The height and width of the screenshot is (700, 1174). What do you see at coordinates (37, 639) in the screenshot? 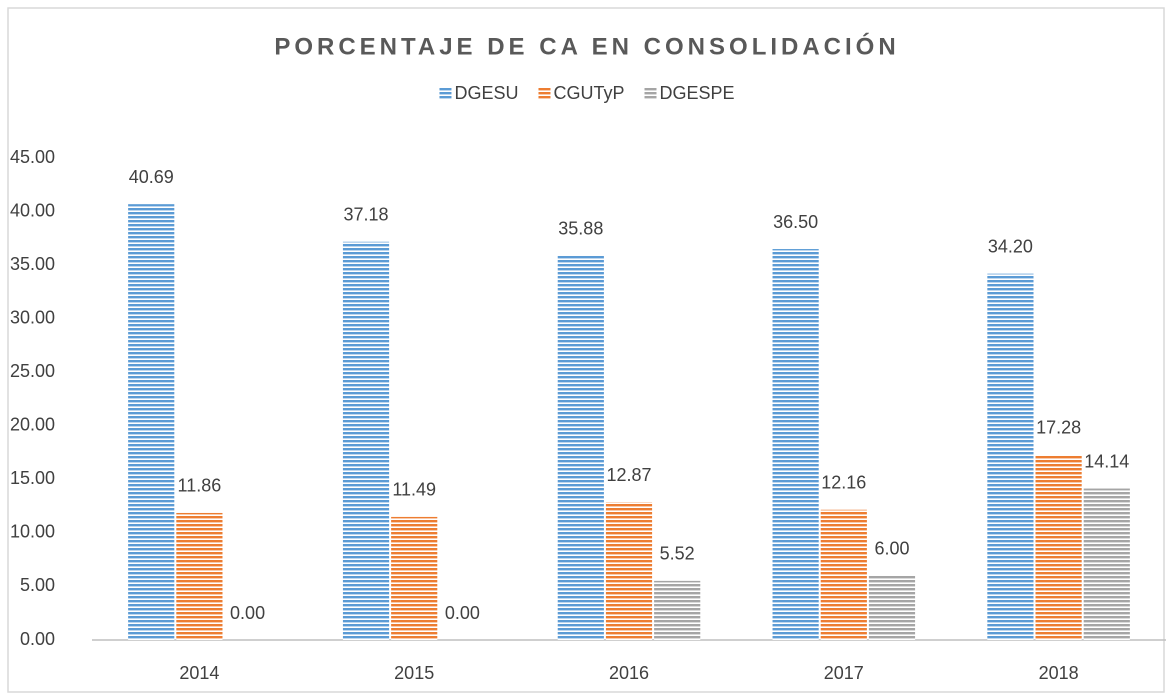
I see `y-tick-label: 0.00` at bounding box center [37, 639].